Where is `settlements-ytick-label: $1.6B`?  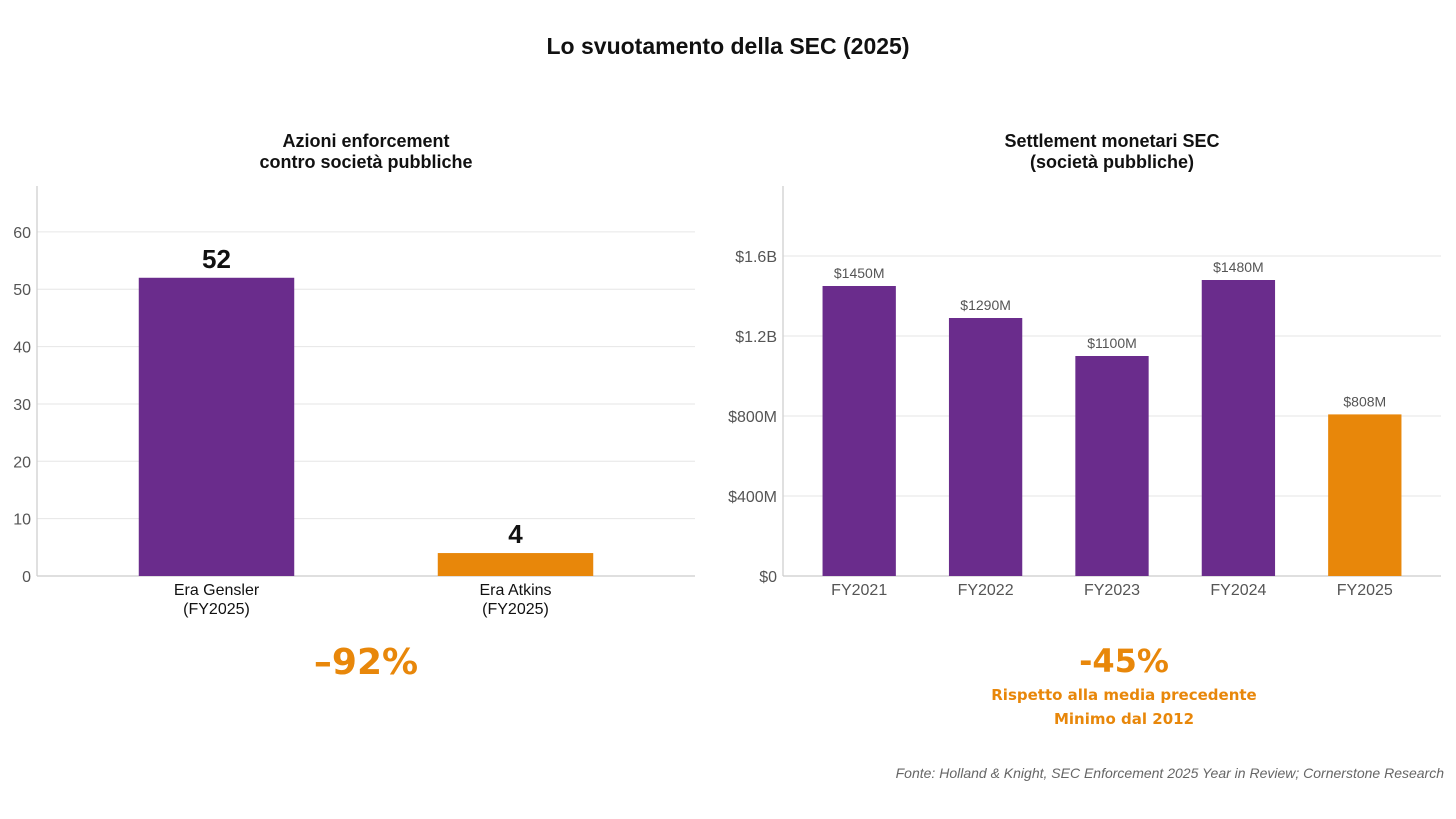 settlements-ytick-label: $1.6B is located at coordinates (756, 257).